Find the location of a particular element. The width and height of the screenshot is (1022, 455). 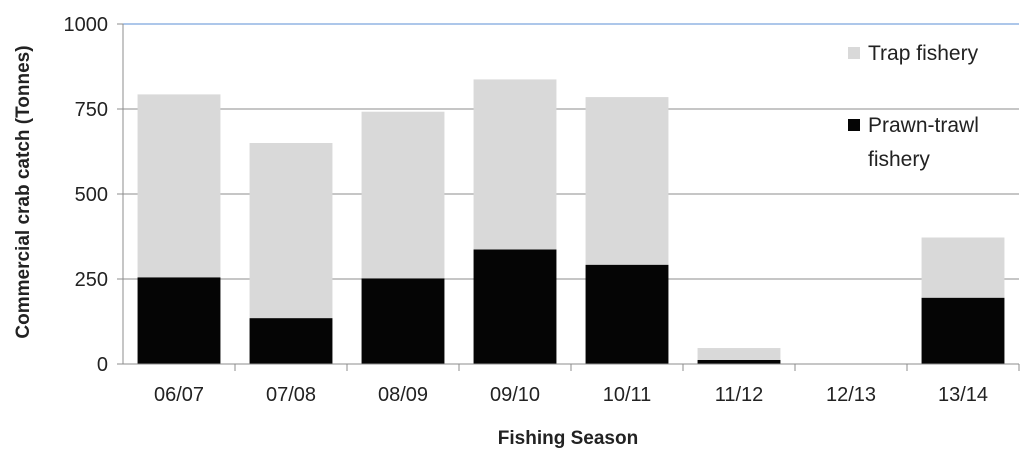

legend-swatch-prawn-trawl is located at coordinates (854, 125).